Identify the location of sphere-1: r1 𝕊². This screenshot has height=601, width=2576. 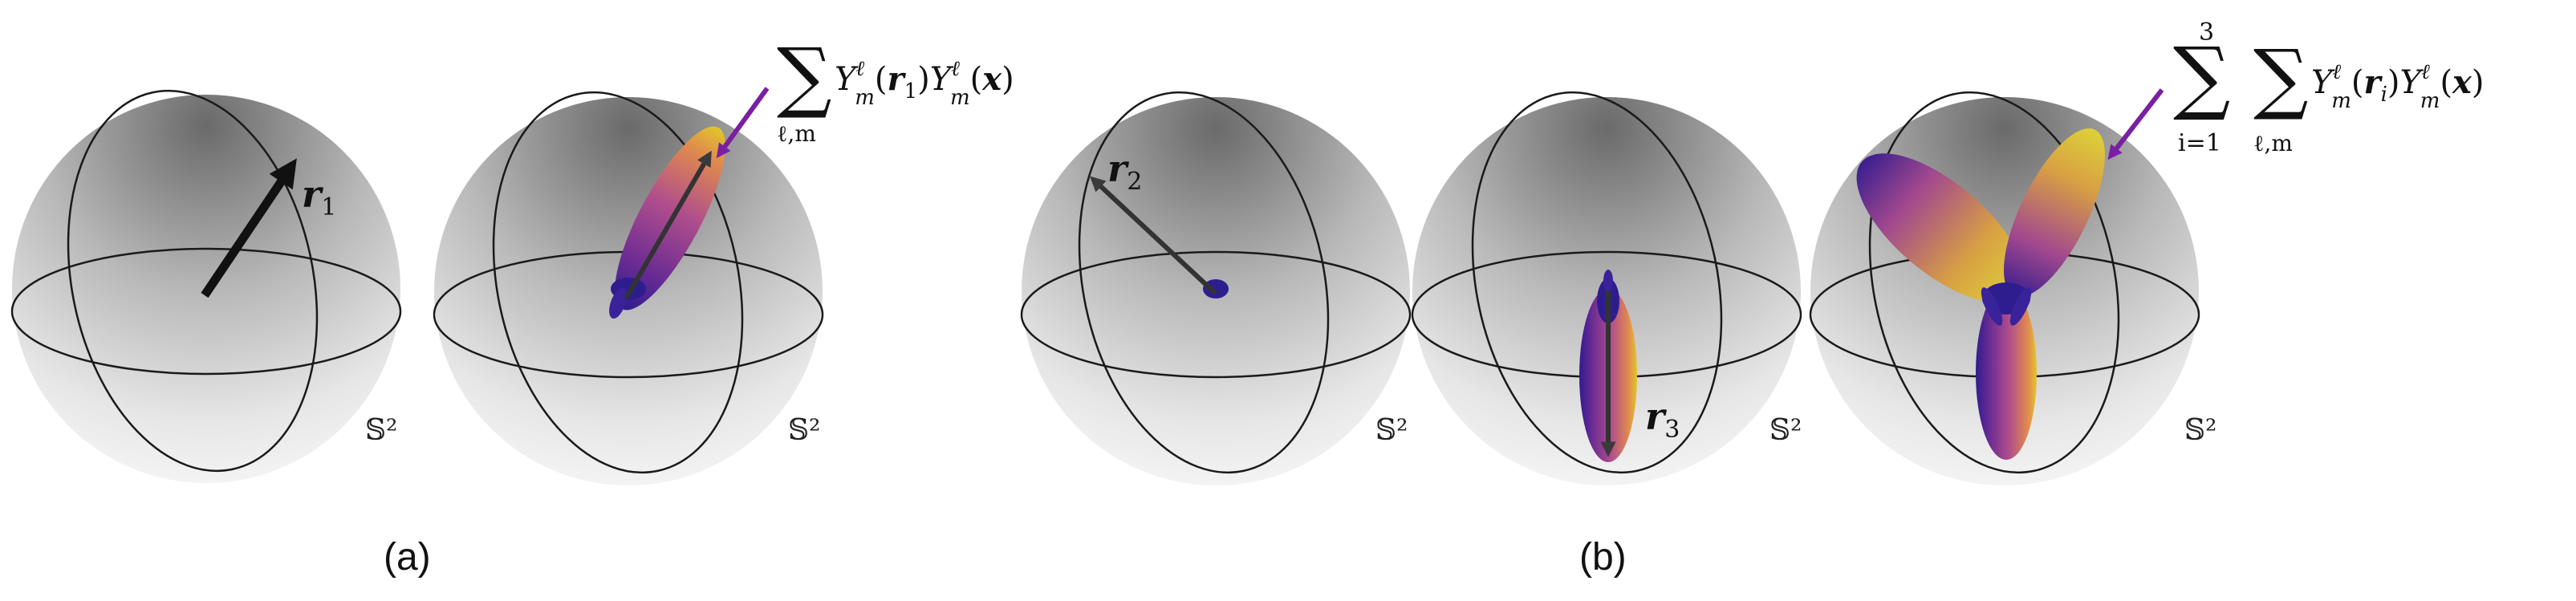
(206, 286).